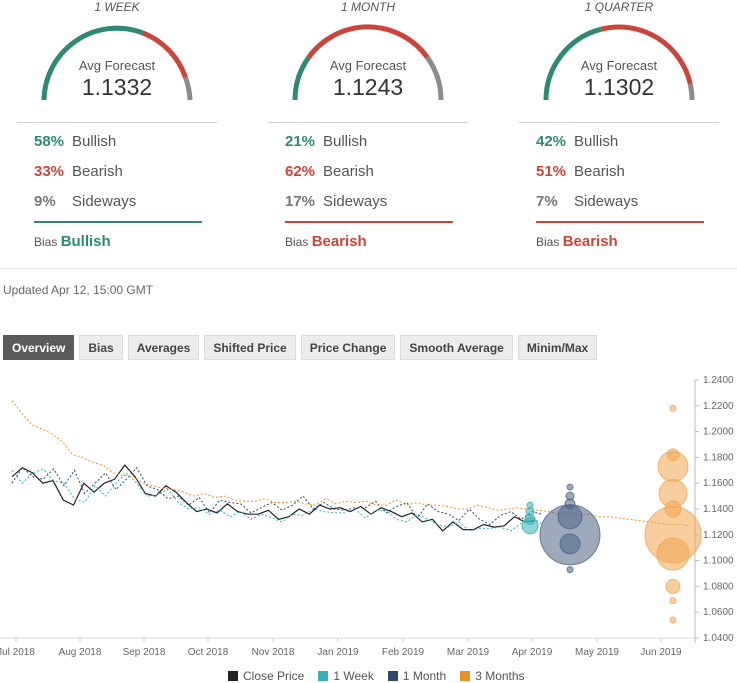 The height and width of the screenshot is (683, 737). I want to click on x-tick-label: Aug 2018, so click(80, 652).